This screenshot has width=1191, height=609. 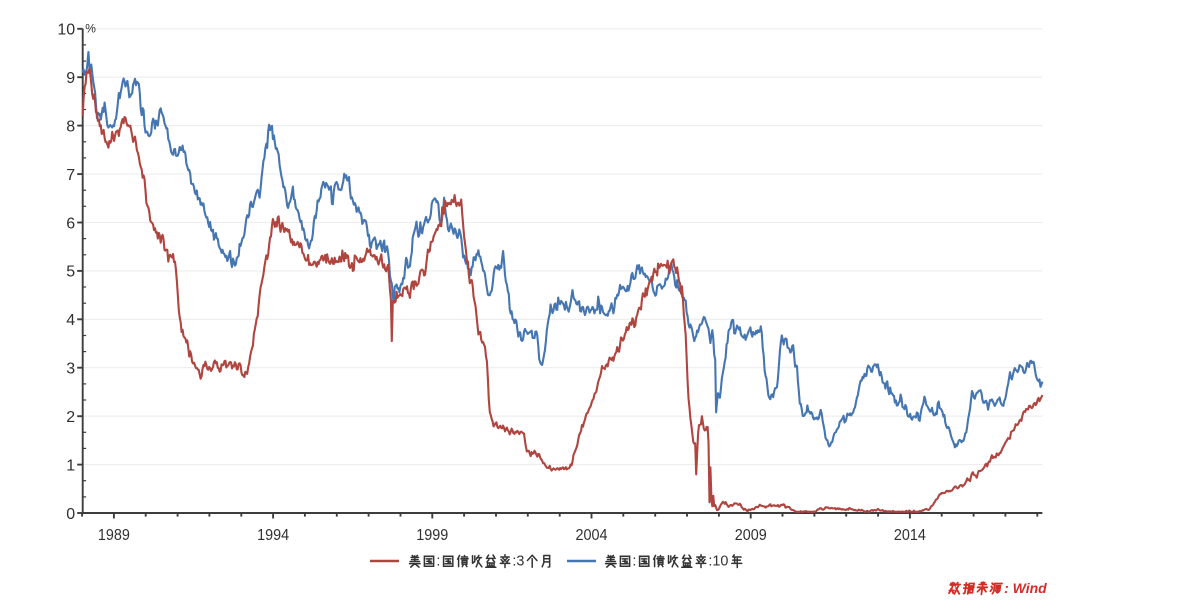 I want to click on svg-text: 1999, so click(x=432, y=535).